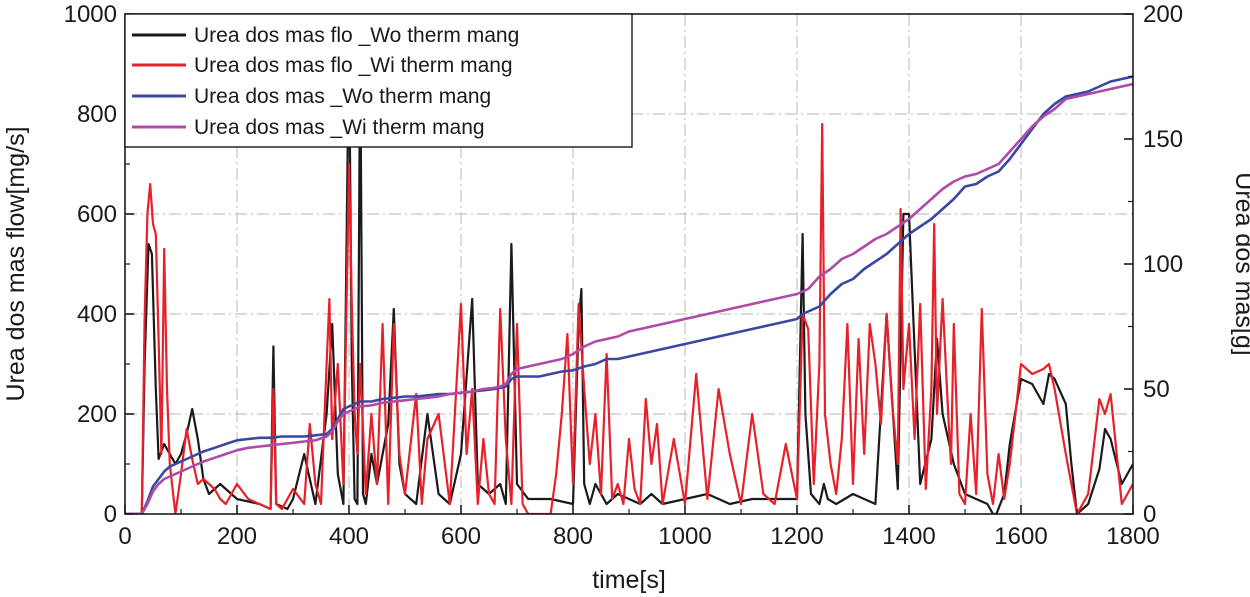 The width and height of the screenshot is (1250, 597). Describe the element at coordinates (1156, 389) in the screenshot. I see `y-right-tick-label: 50` at that location.